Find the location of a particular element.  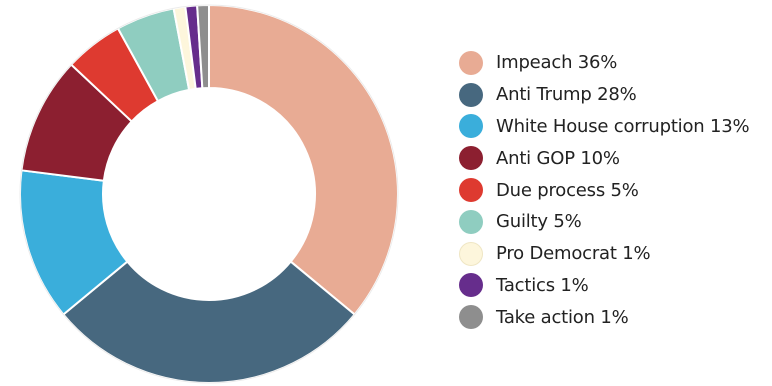

legend-label-impeach: Impeach 36% is located at coordinates (557, 63).